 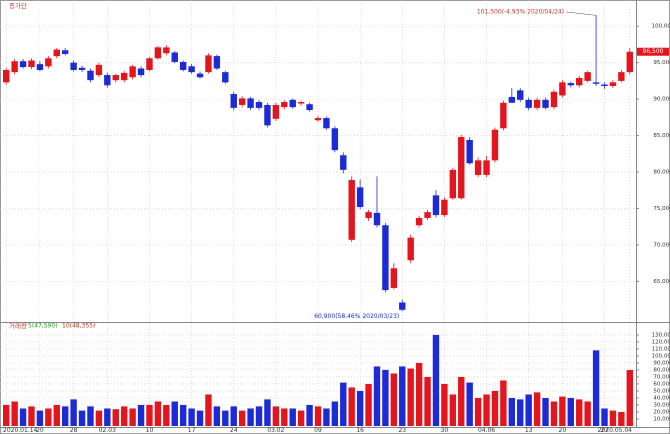 What do you see at coordinates (18, 5) in the screenshot?
I see `price-legend: 종가단` at bounding box center [18, 5].